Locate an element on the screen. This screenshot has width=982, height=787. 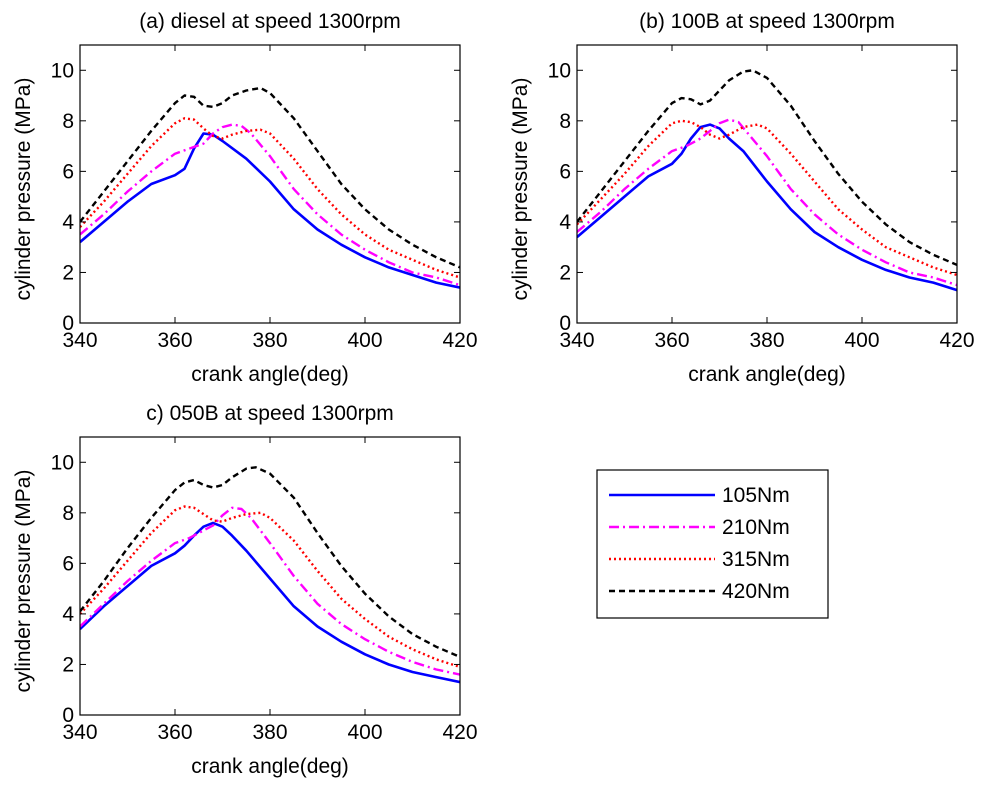
chart-title: (b) 100B at speed 1300rpm is located at coordinates (767, 21).